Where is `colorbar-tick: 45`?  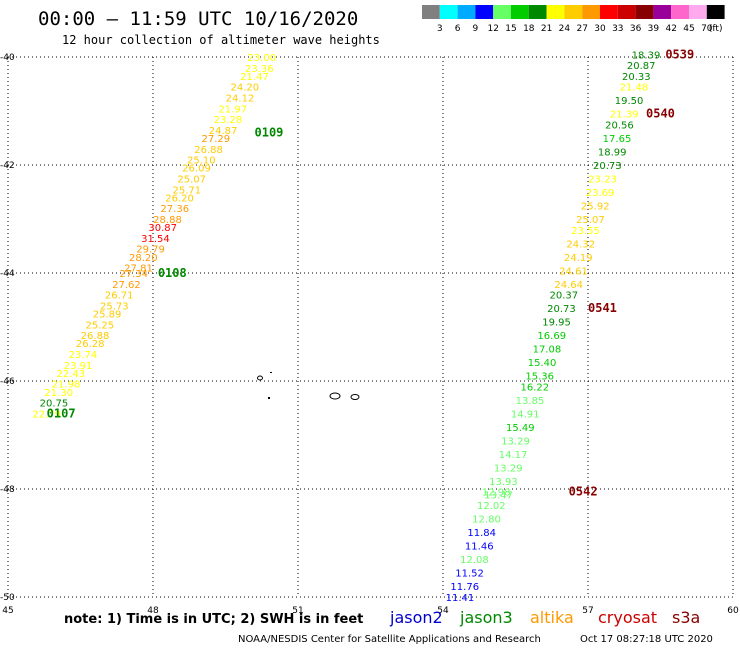 colorbar-tick: 45 is located at coordinates (688, 29).